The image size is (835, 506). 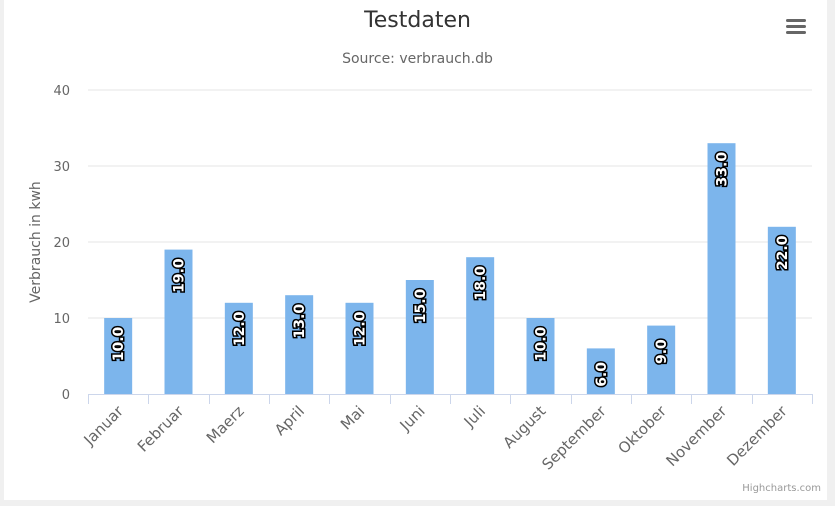 What do you see at coordinates (61, 243) in the screenshot?
I see `y-tick-label: 20` at bounding box center [61, 243].